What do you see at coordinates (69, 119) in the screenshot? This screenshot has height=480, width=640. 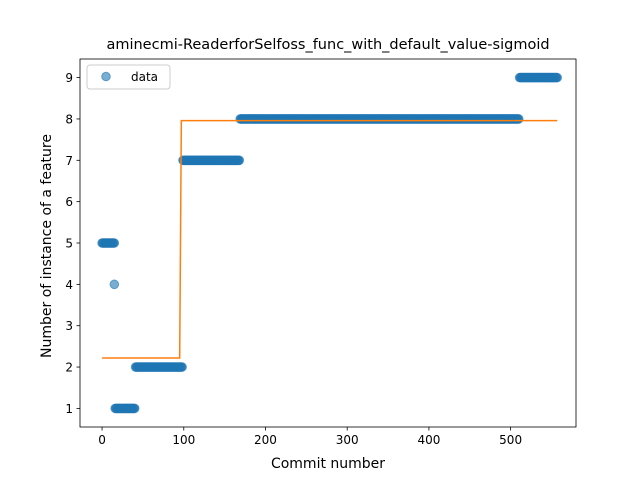 I see `y-tick-label: 8` at bounding box center [69, 119].